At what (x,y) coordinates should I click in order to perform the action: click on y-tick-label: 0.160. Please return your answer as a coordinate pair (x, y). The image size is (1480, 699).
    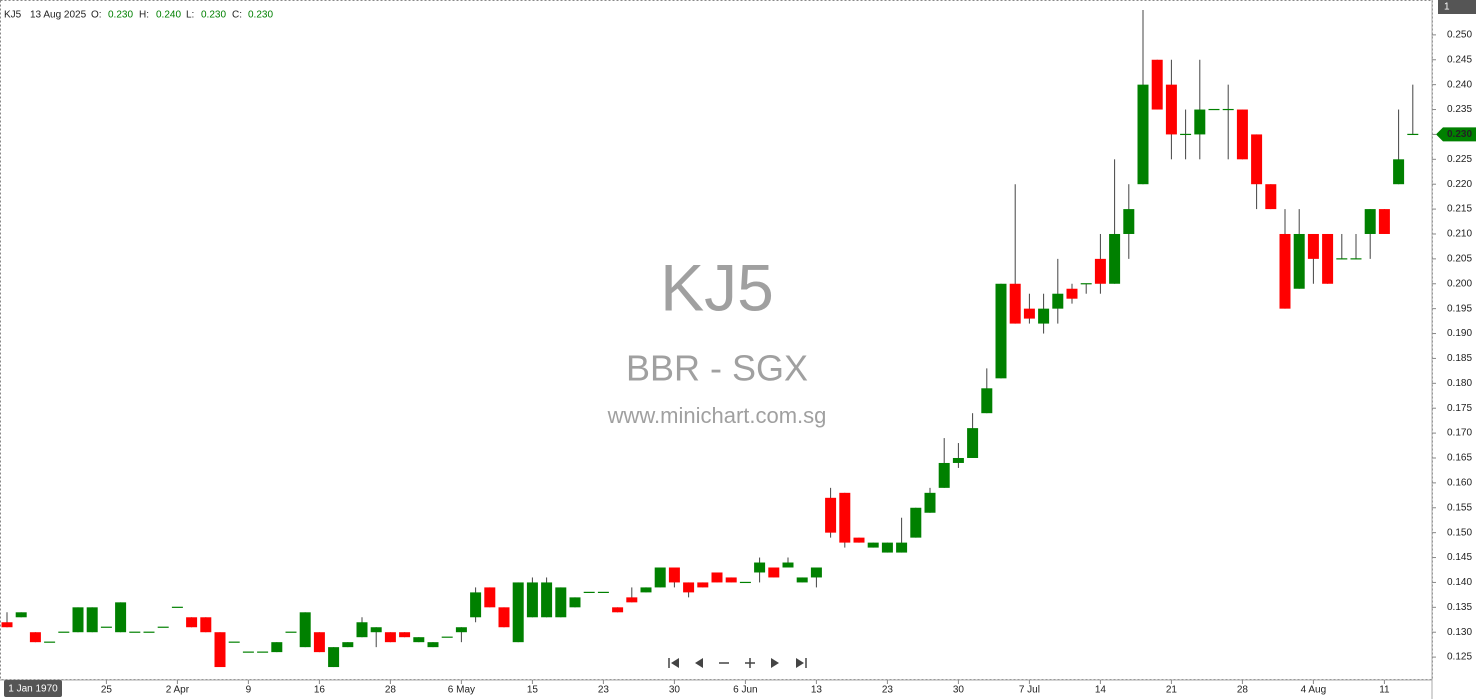
    Looking at the image, I should click on (1459, 483).